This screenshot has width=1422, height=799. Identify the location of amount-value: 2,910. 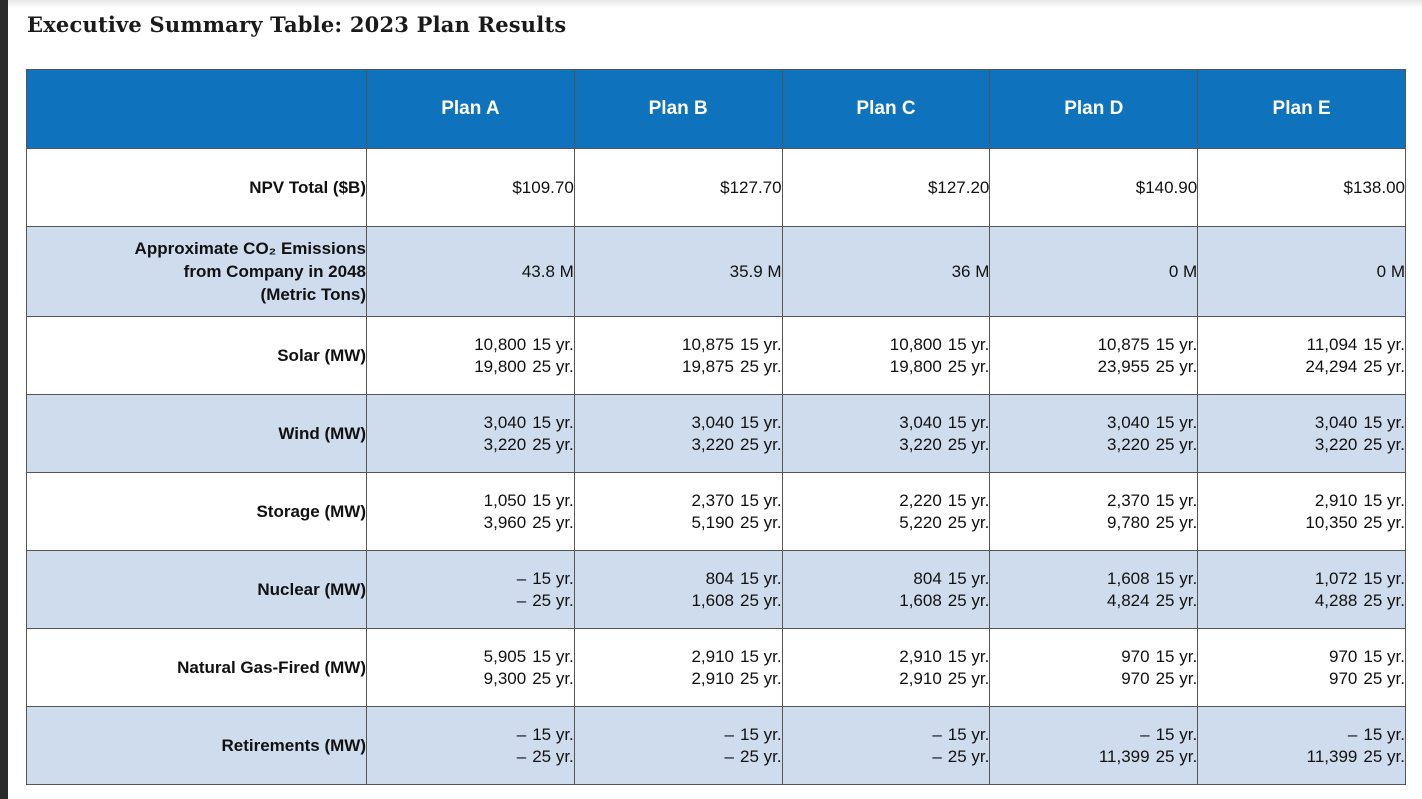
(920, 656).